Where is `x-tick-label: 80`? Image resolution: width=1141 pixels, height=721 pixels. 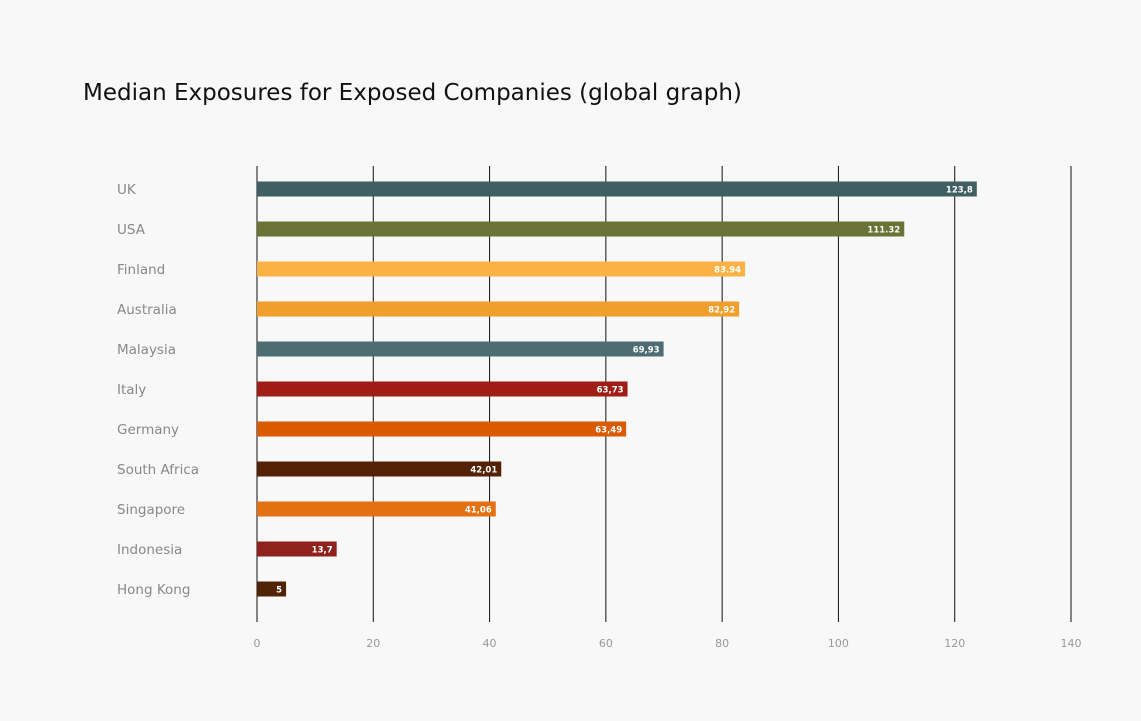 x-tick-label: 80 is located at coordinates (722, 643).